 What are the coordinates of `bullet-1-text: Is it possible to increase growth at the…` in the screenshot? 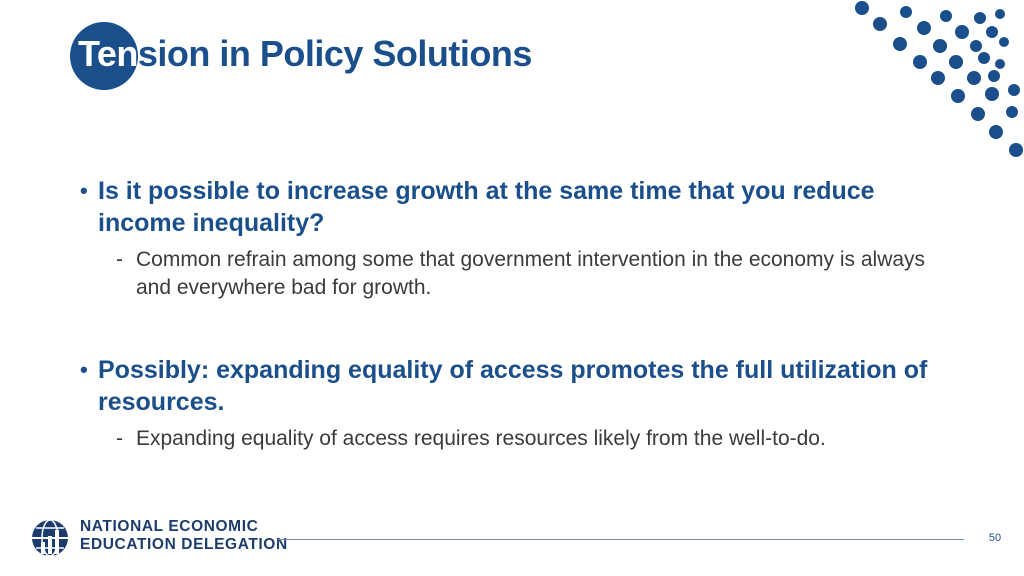 It's located at (486, 207).